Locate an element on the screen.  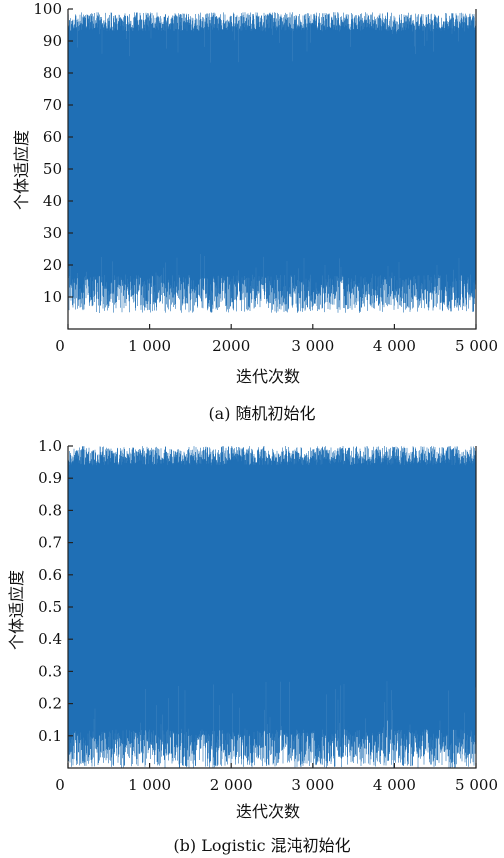
chart-a-x-ticks: 0 1 000 2000 3 000 4 000 5 000 is located at coordinates (276, 339).